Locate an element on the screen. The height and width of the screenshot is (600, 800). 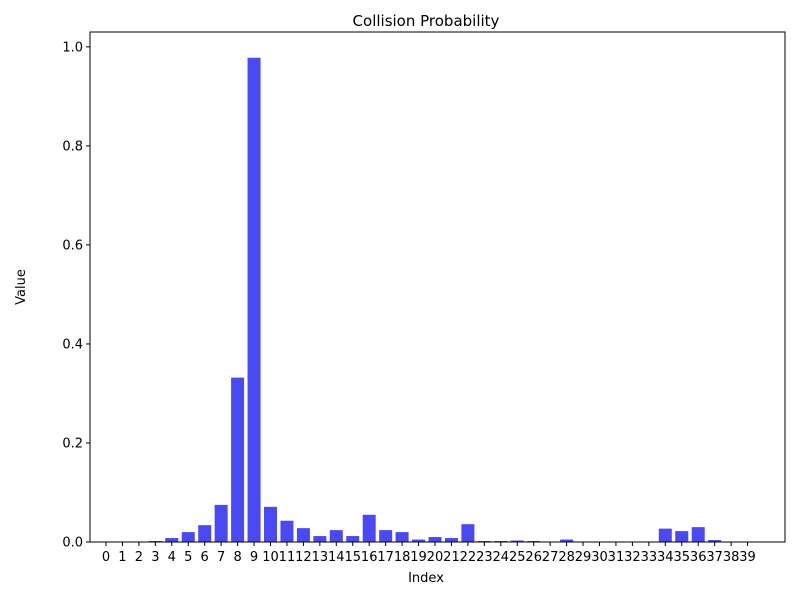
x-tick-label: 11 is located at coordinates (287, 557).